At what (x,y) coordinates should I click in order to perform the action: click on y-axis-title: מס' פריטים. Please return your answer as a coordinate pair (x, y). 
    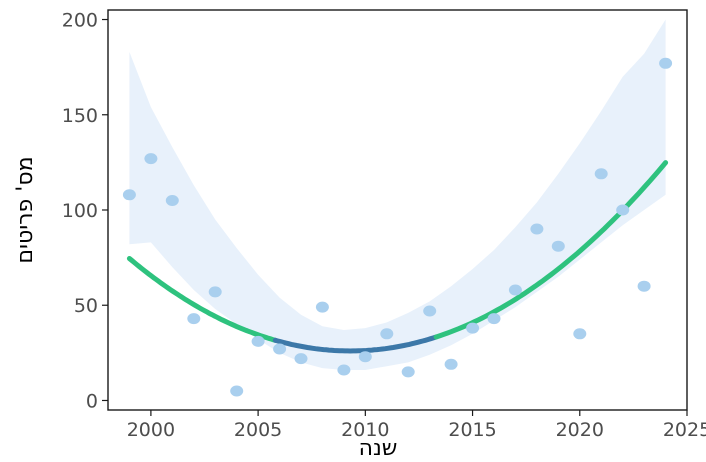
    Looking at the image, I should click on (25, 209).